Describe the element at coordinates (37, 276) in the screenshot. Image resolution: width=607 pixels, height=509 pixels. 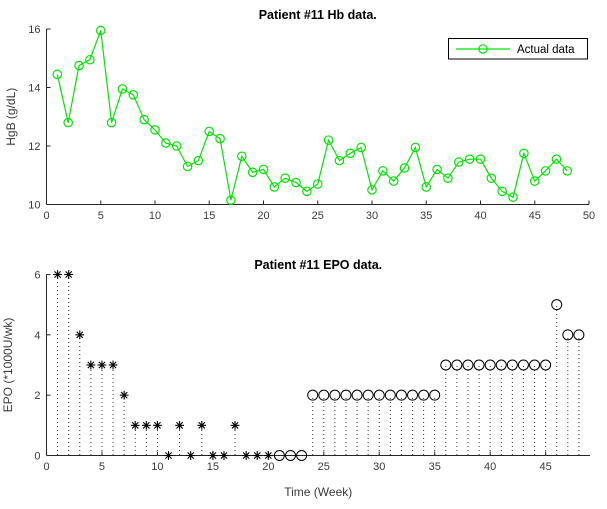
I see `y-tick-label: 6` at that location.